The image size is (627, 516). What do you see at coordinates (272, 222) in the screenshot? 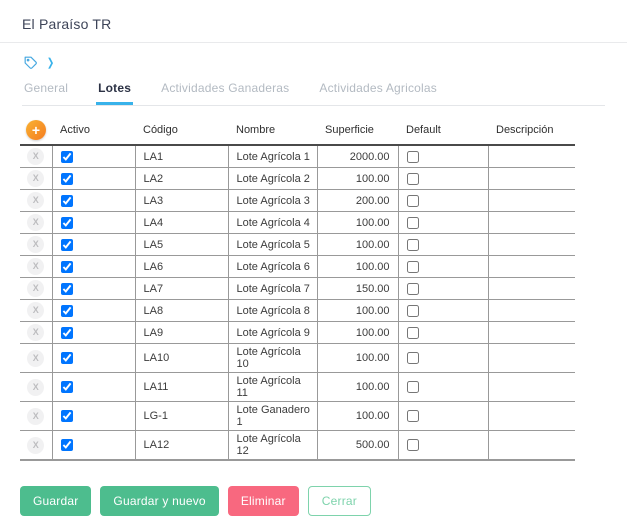
I see `nombre-cell: Lote Agrícola 4` at bounding box center [272, 222].